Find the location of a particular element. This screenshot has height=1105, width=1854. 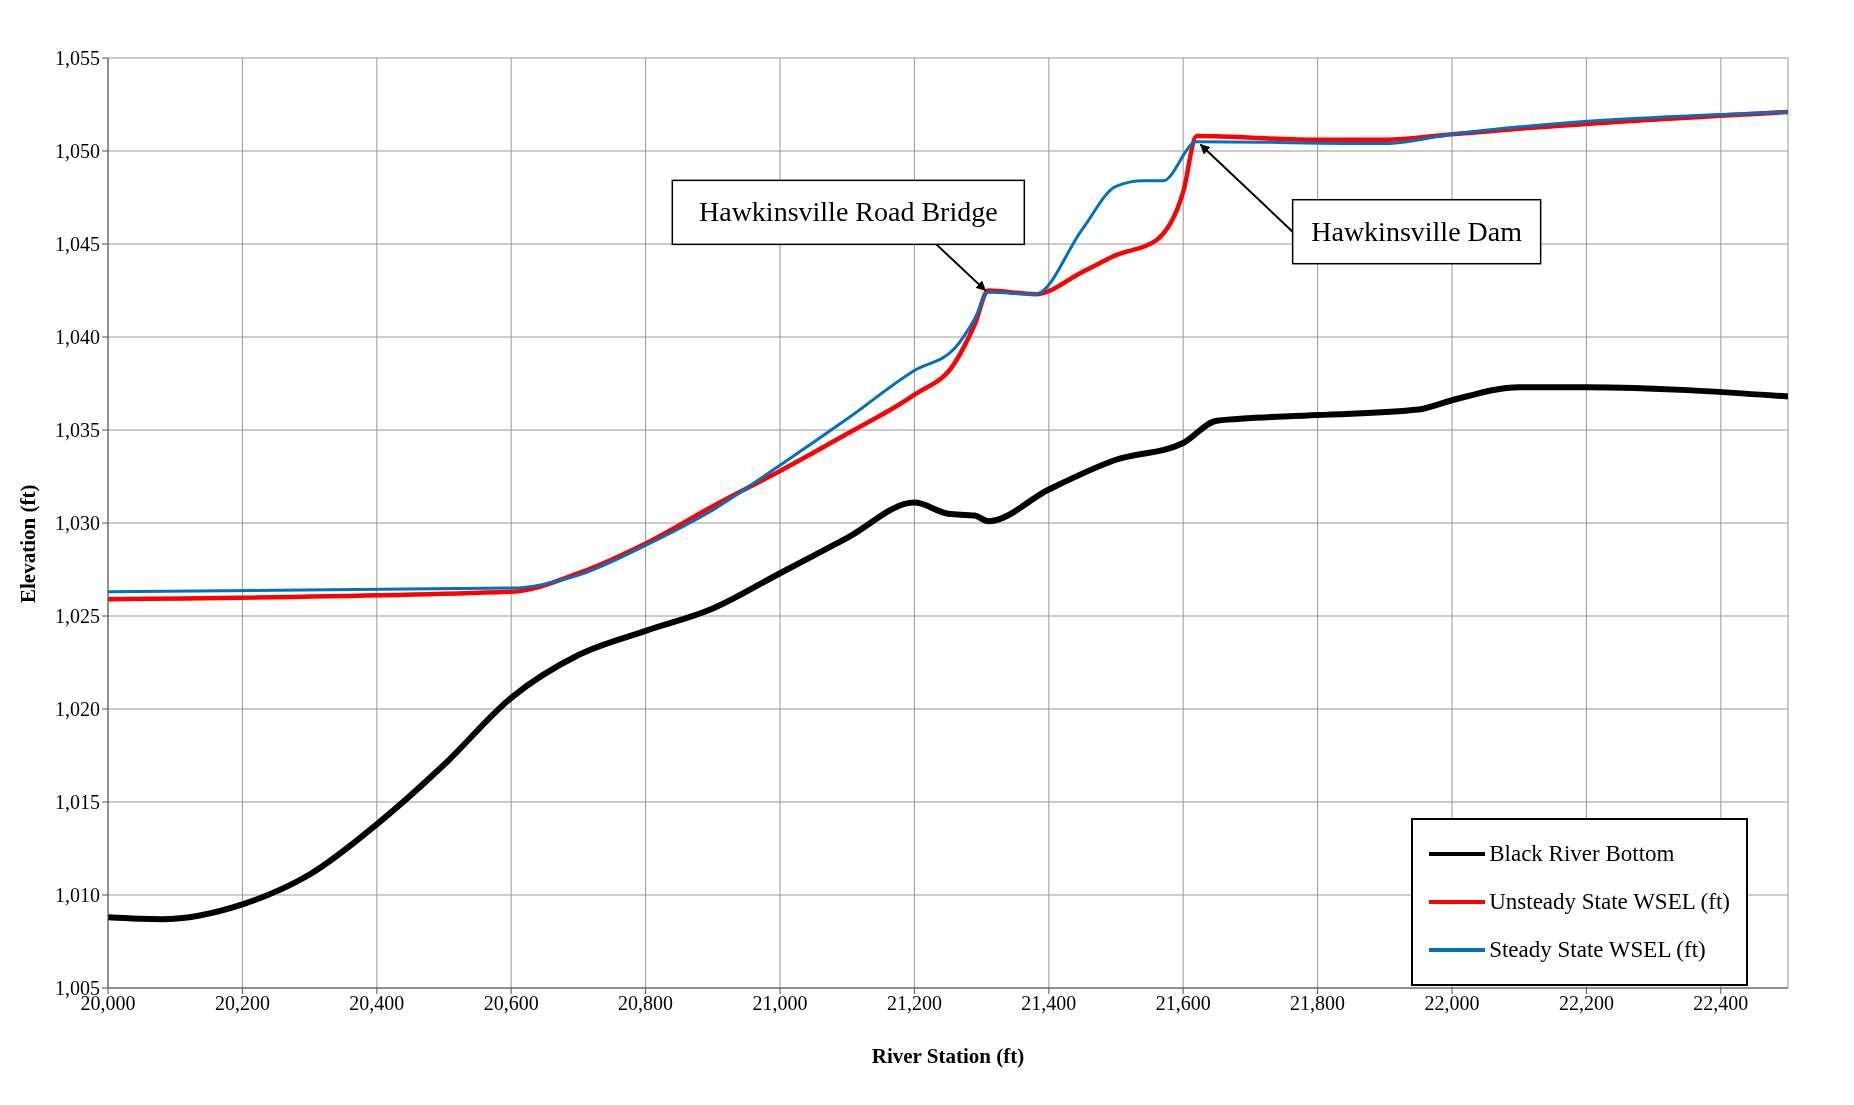

y-tick-label: 1,015 is located at coordinates (77, 802).